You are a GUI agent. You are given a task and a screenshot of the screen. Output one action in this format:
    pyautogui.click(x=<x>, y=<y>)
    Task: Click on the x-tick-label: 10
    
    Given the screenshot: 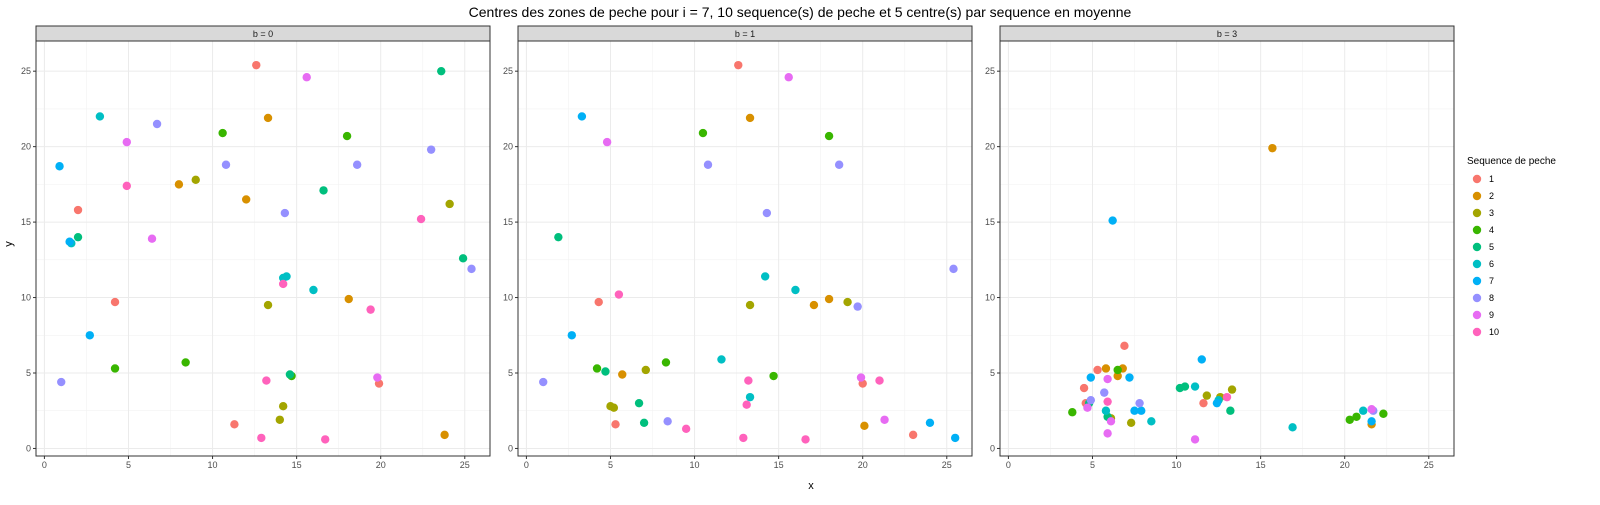 What is the action you would take?
    pyautogui.click(x=213, y=465)
    